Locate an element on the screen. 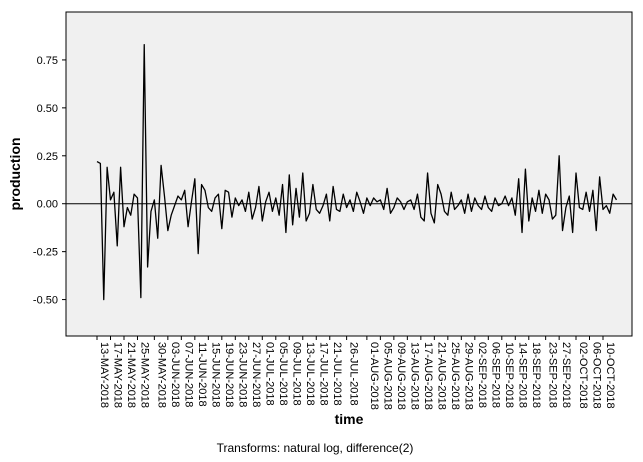 This screenshot has height=462, width=643. x-tick-label: 21-MAY-2018 is located at coordinates (131, 375).